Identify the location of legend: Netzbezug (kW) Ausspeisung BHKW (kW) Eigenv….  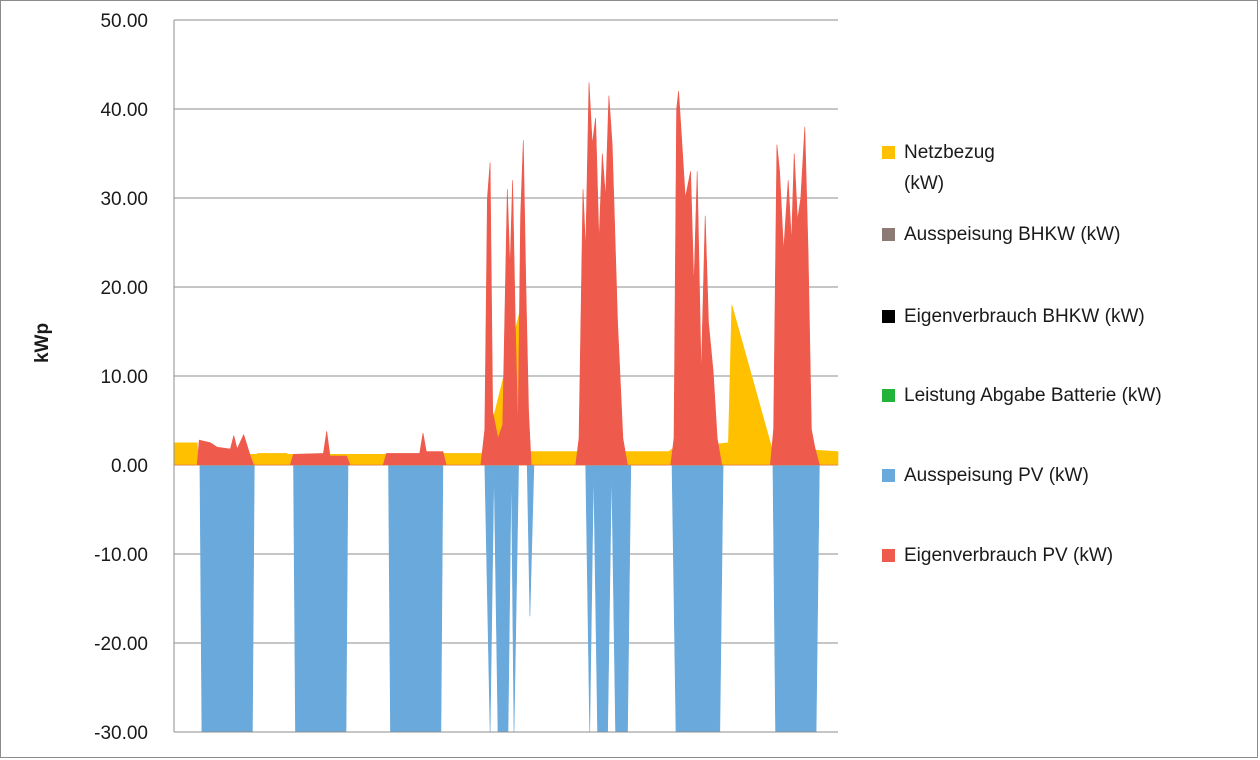
(1022, 354).